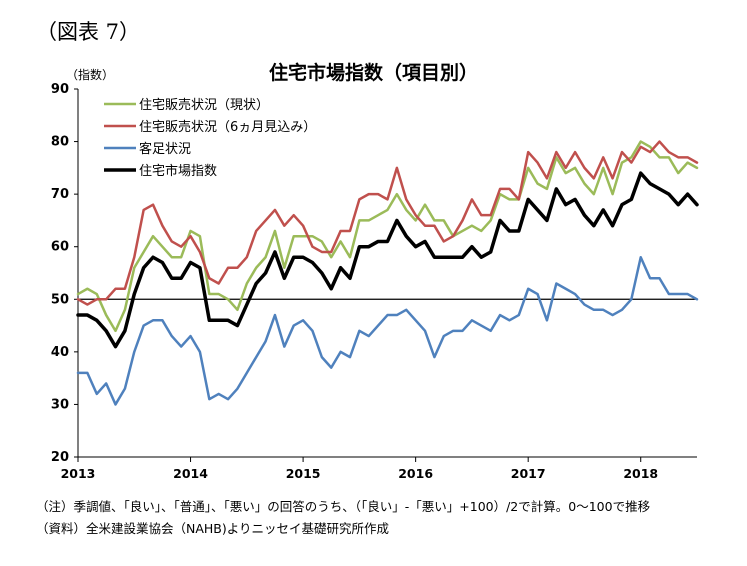 This screenshot has width=747, height=566. I want to click on x-tick-label: 2018, so click(640, 473).